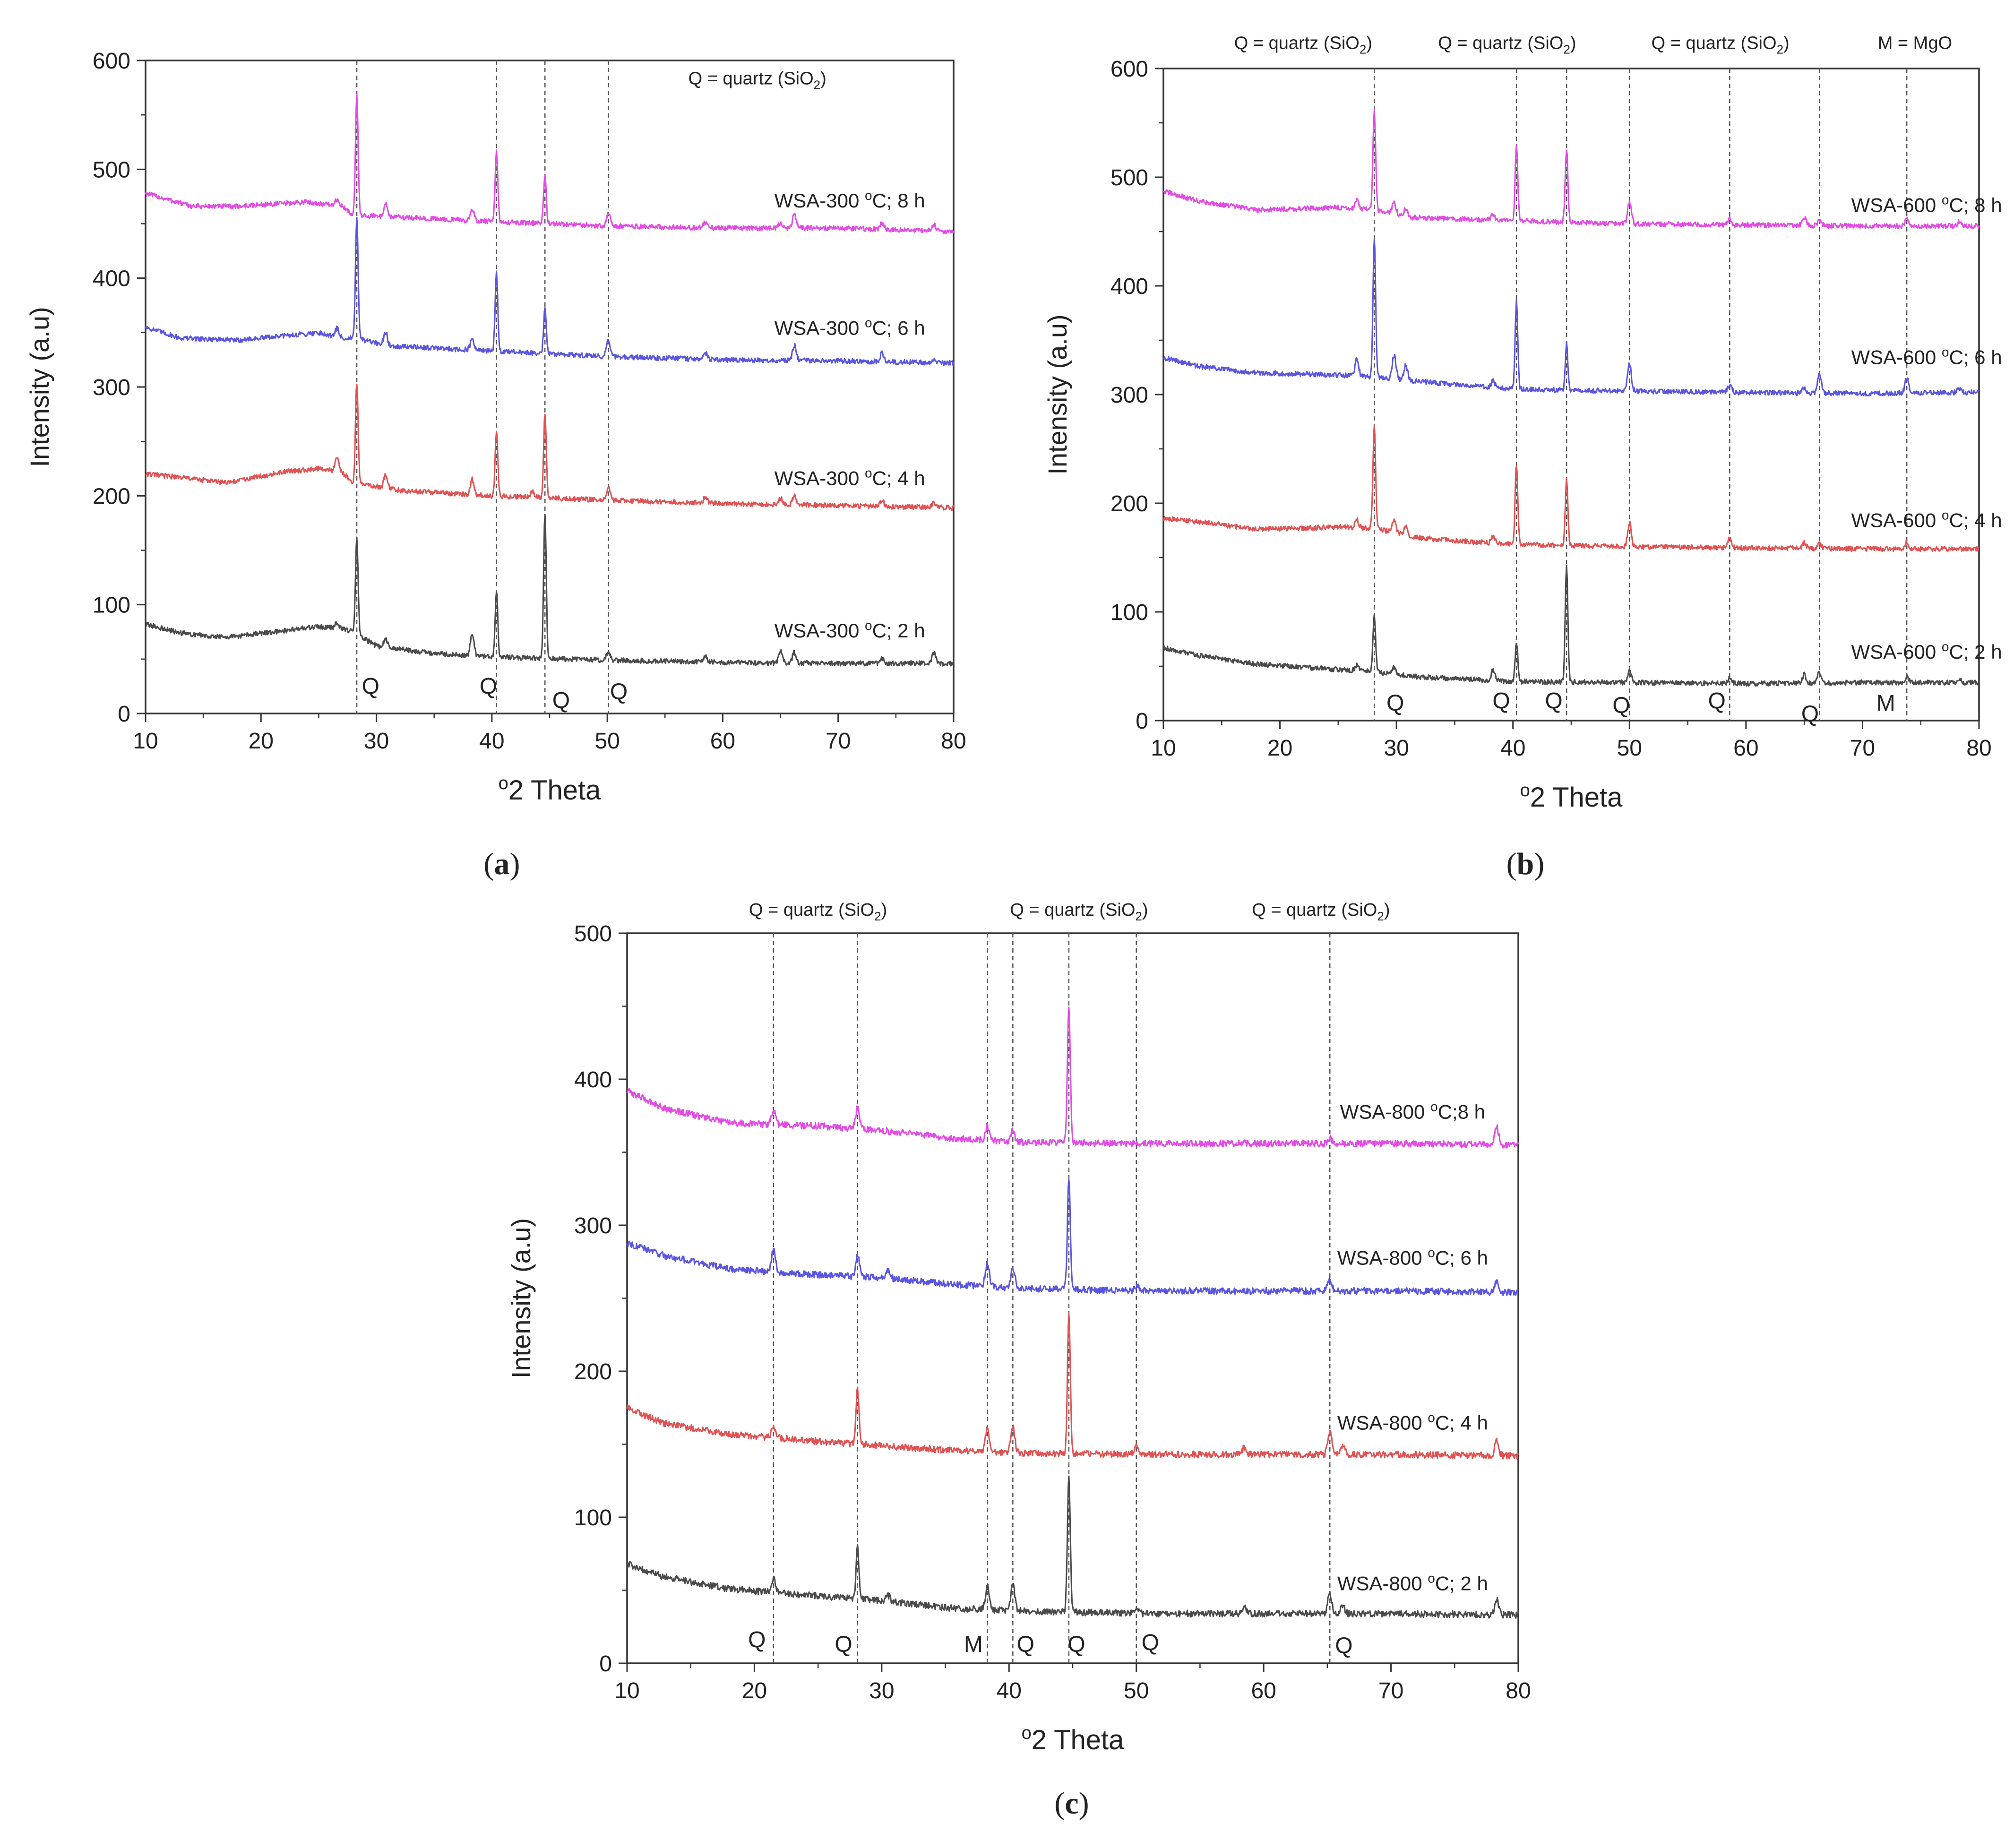  What do you see at coordinates (376, 741) in the screenshot?
I see `panel-a-x-tick-label-2: 30` at bounding box center [376, 741].